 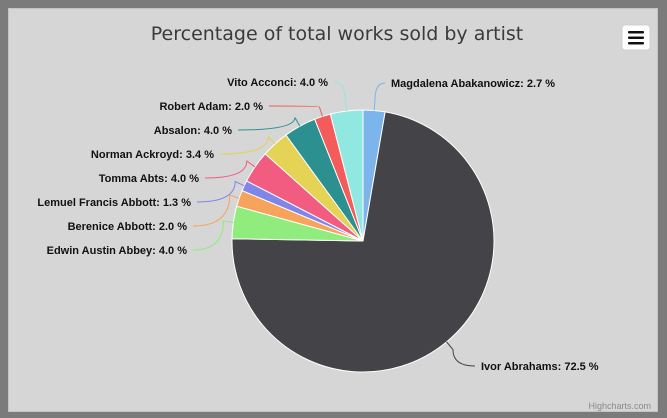 What do you see at coordinates (540, 367) in the screenshot?
I see `data-label-ivor-abrahams: Ivor Abrahams: 72.5 %` at bounding box center [540, 367].